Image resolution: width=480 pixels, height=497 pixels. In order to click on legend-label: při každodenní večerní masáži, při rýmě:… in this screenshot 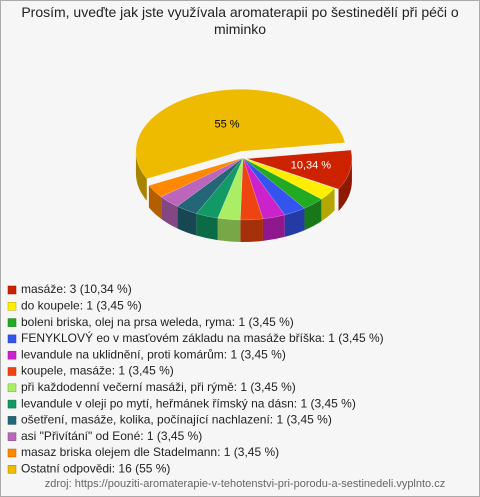, I will do `click(158, 387)`.